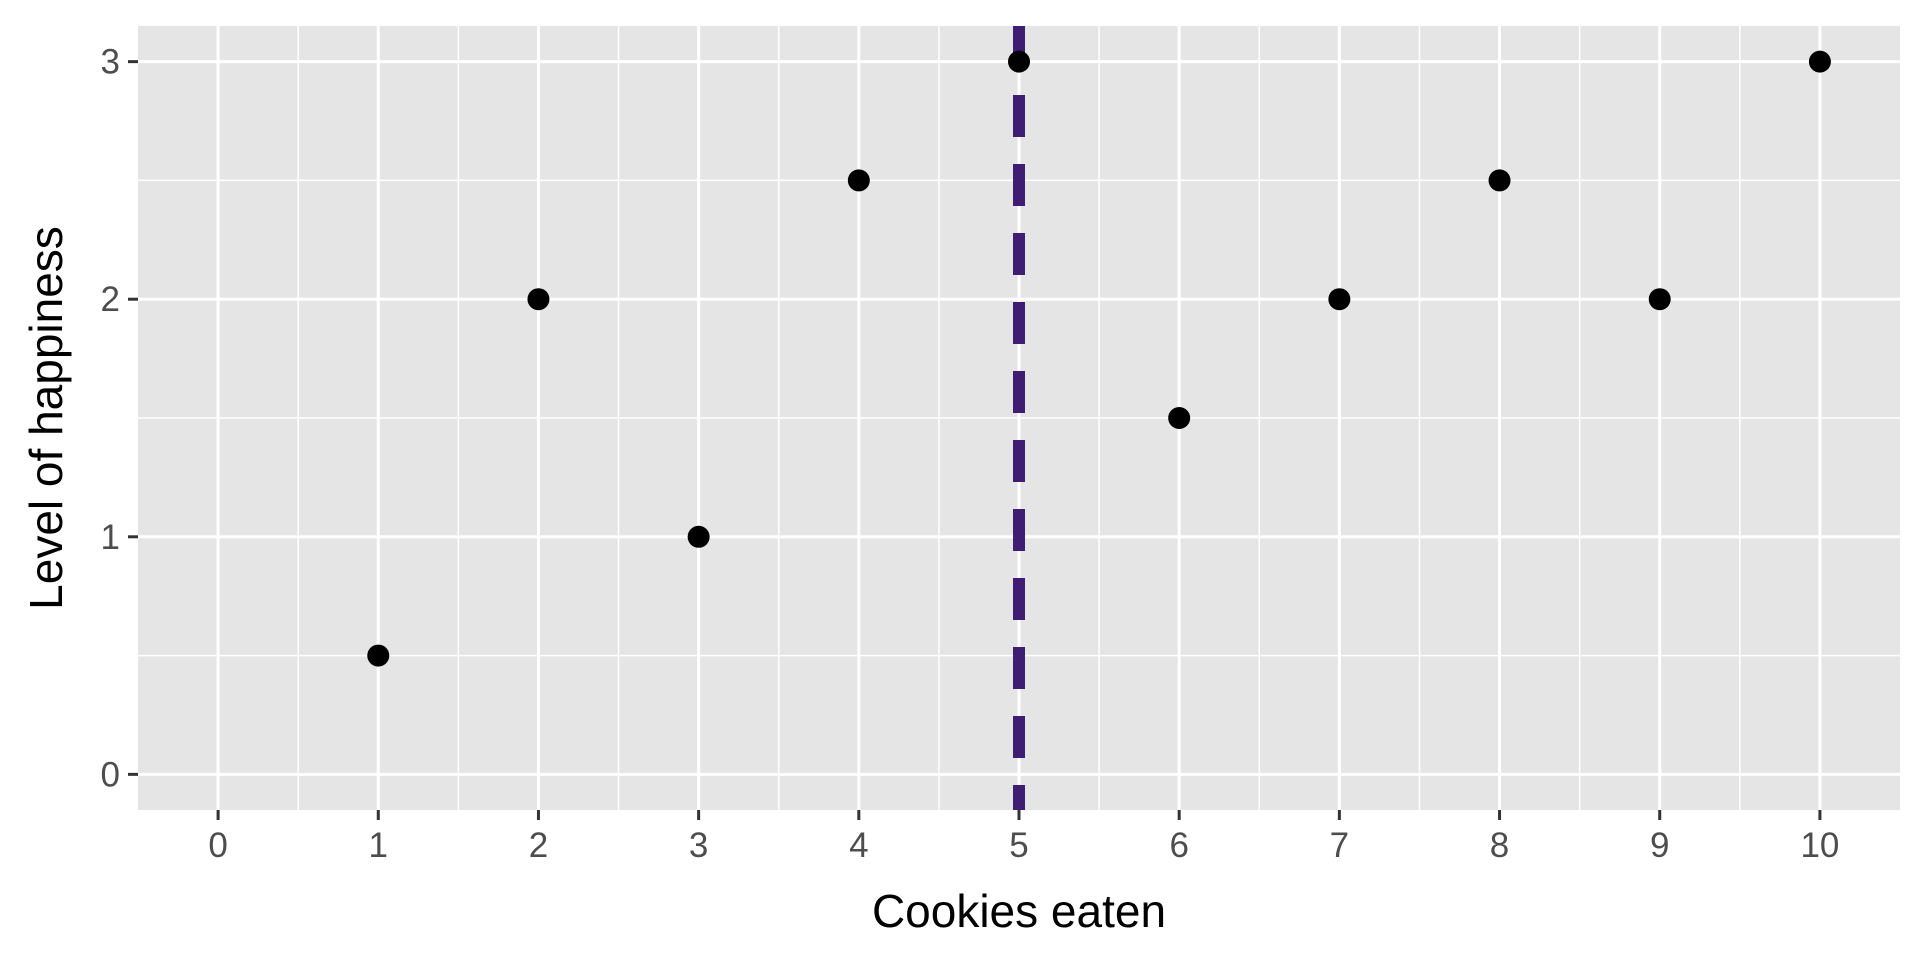 This screenshot has height=960, width=1920. What do you see at coordinates (1339, 845) in the screenshot?
I see `x-tick-label: 7` at bounding box center [1339, 845].